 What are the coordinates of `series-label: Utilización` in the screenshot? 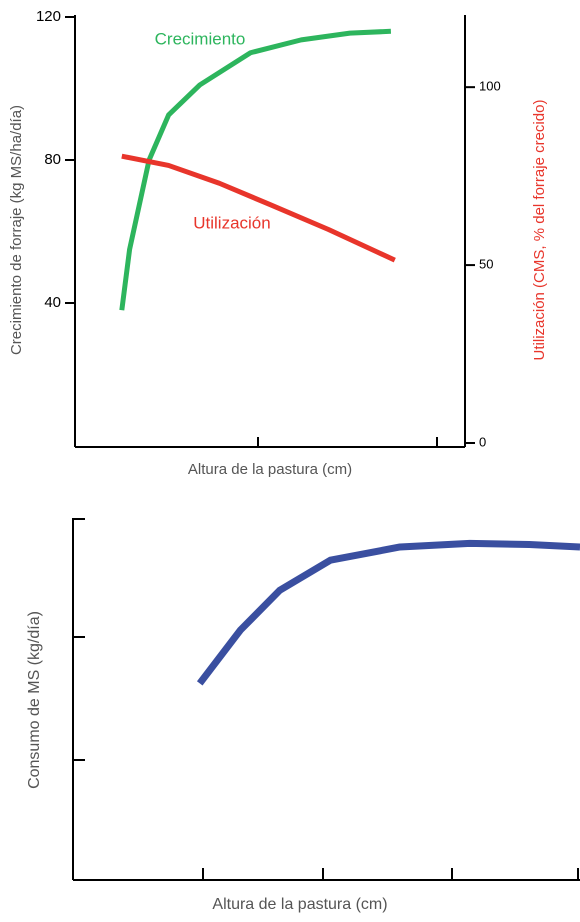 It's located at (231, 222).